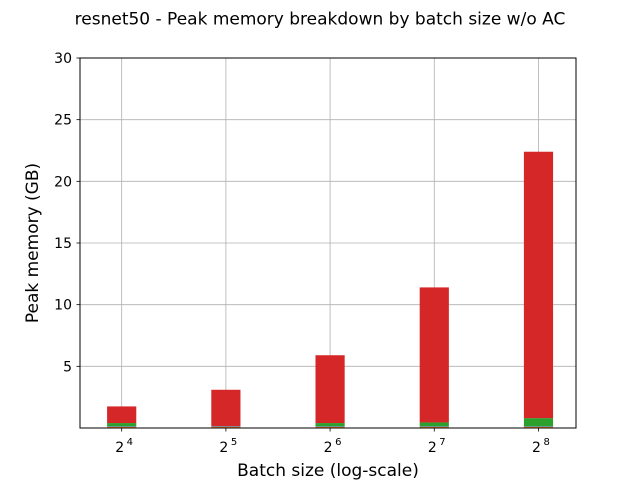 This screenshot has height=480, width=640. I want to click on x-tick-exponent: 4, so click(130, 442).